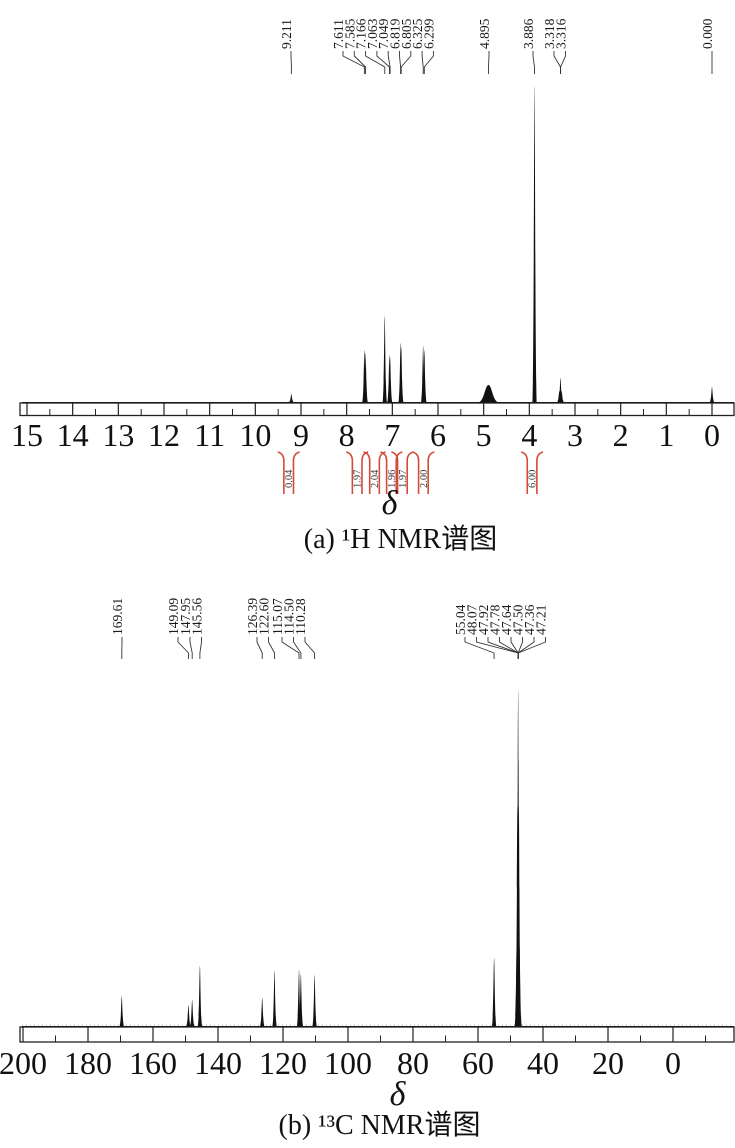 Image resolution: width=735 pixels, height=1148 pixels. I want to click on peak-label: 9.211, so click(286, 34).